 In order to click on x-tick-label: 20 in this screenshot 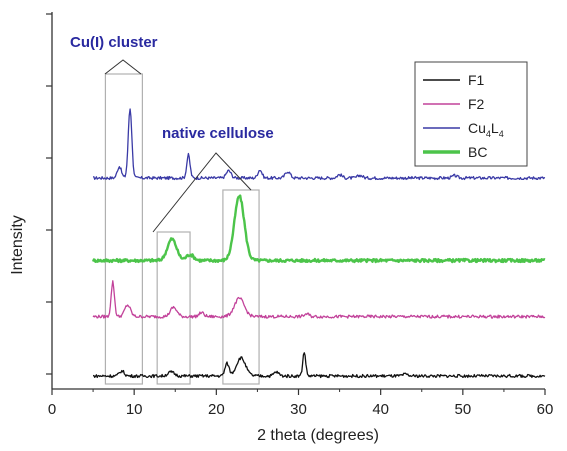, I will do `click(216, 409)`.